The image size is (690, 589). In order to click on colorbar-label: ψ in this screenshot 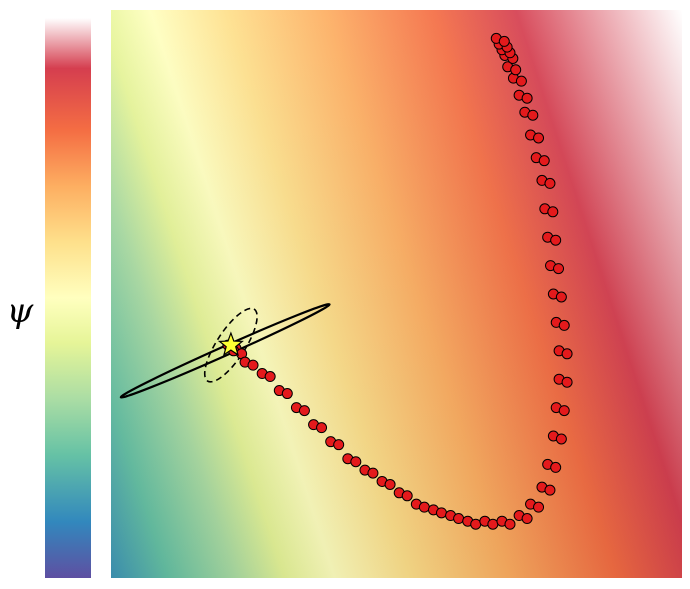, I will do `click(20, 311)`.